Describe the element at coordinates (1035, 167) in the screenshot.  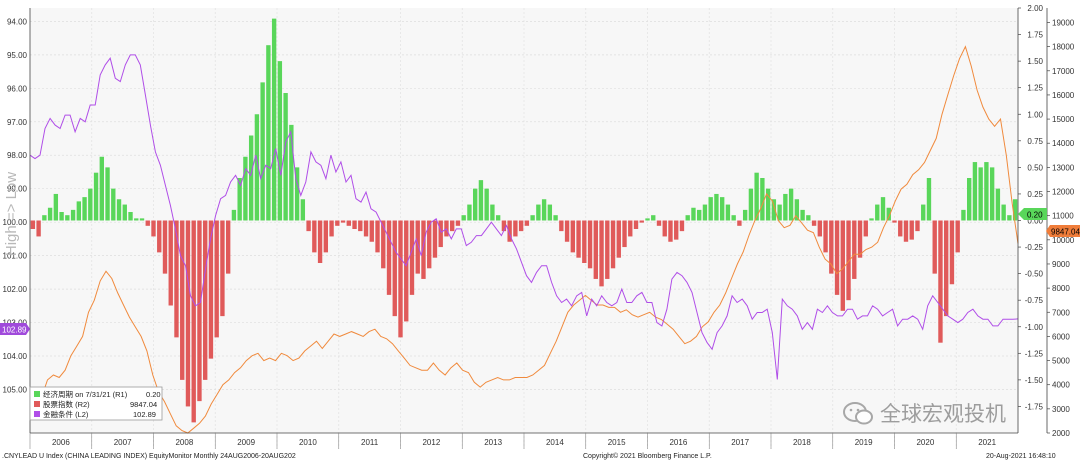
I see `y-right1-tick-label: 0.50` at that location.